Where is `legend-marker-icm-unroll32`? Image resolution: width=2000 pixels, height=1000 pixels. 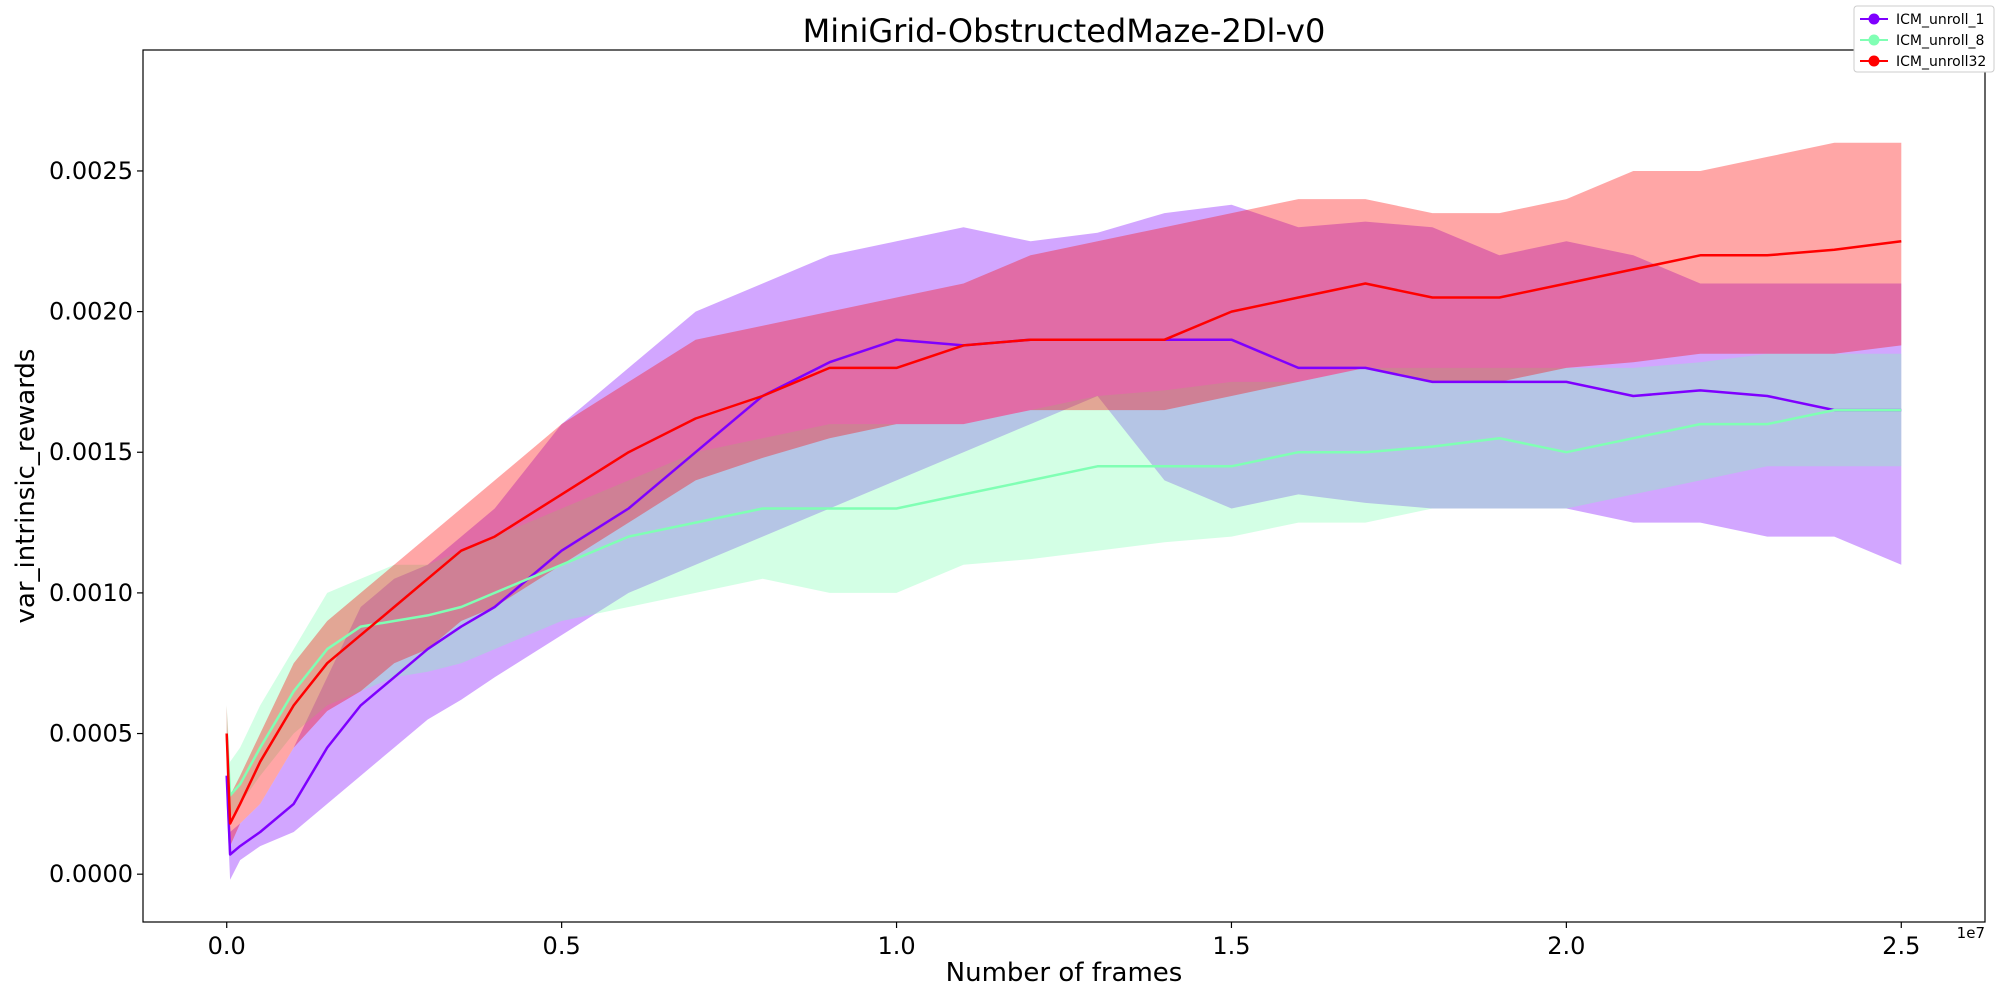 legend-marker-icm-unroll32 is located at coordinates (1874, 61).